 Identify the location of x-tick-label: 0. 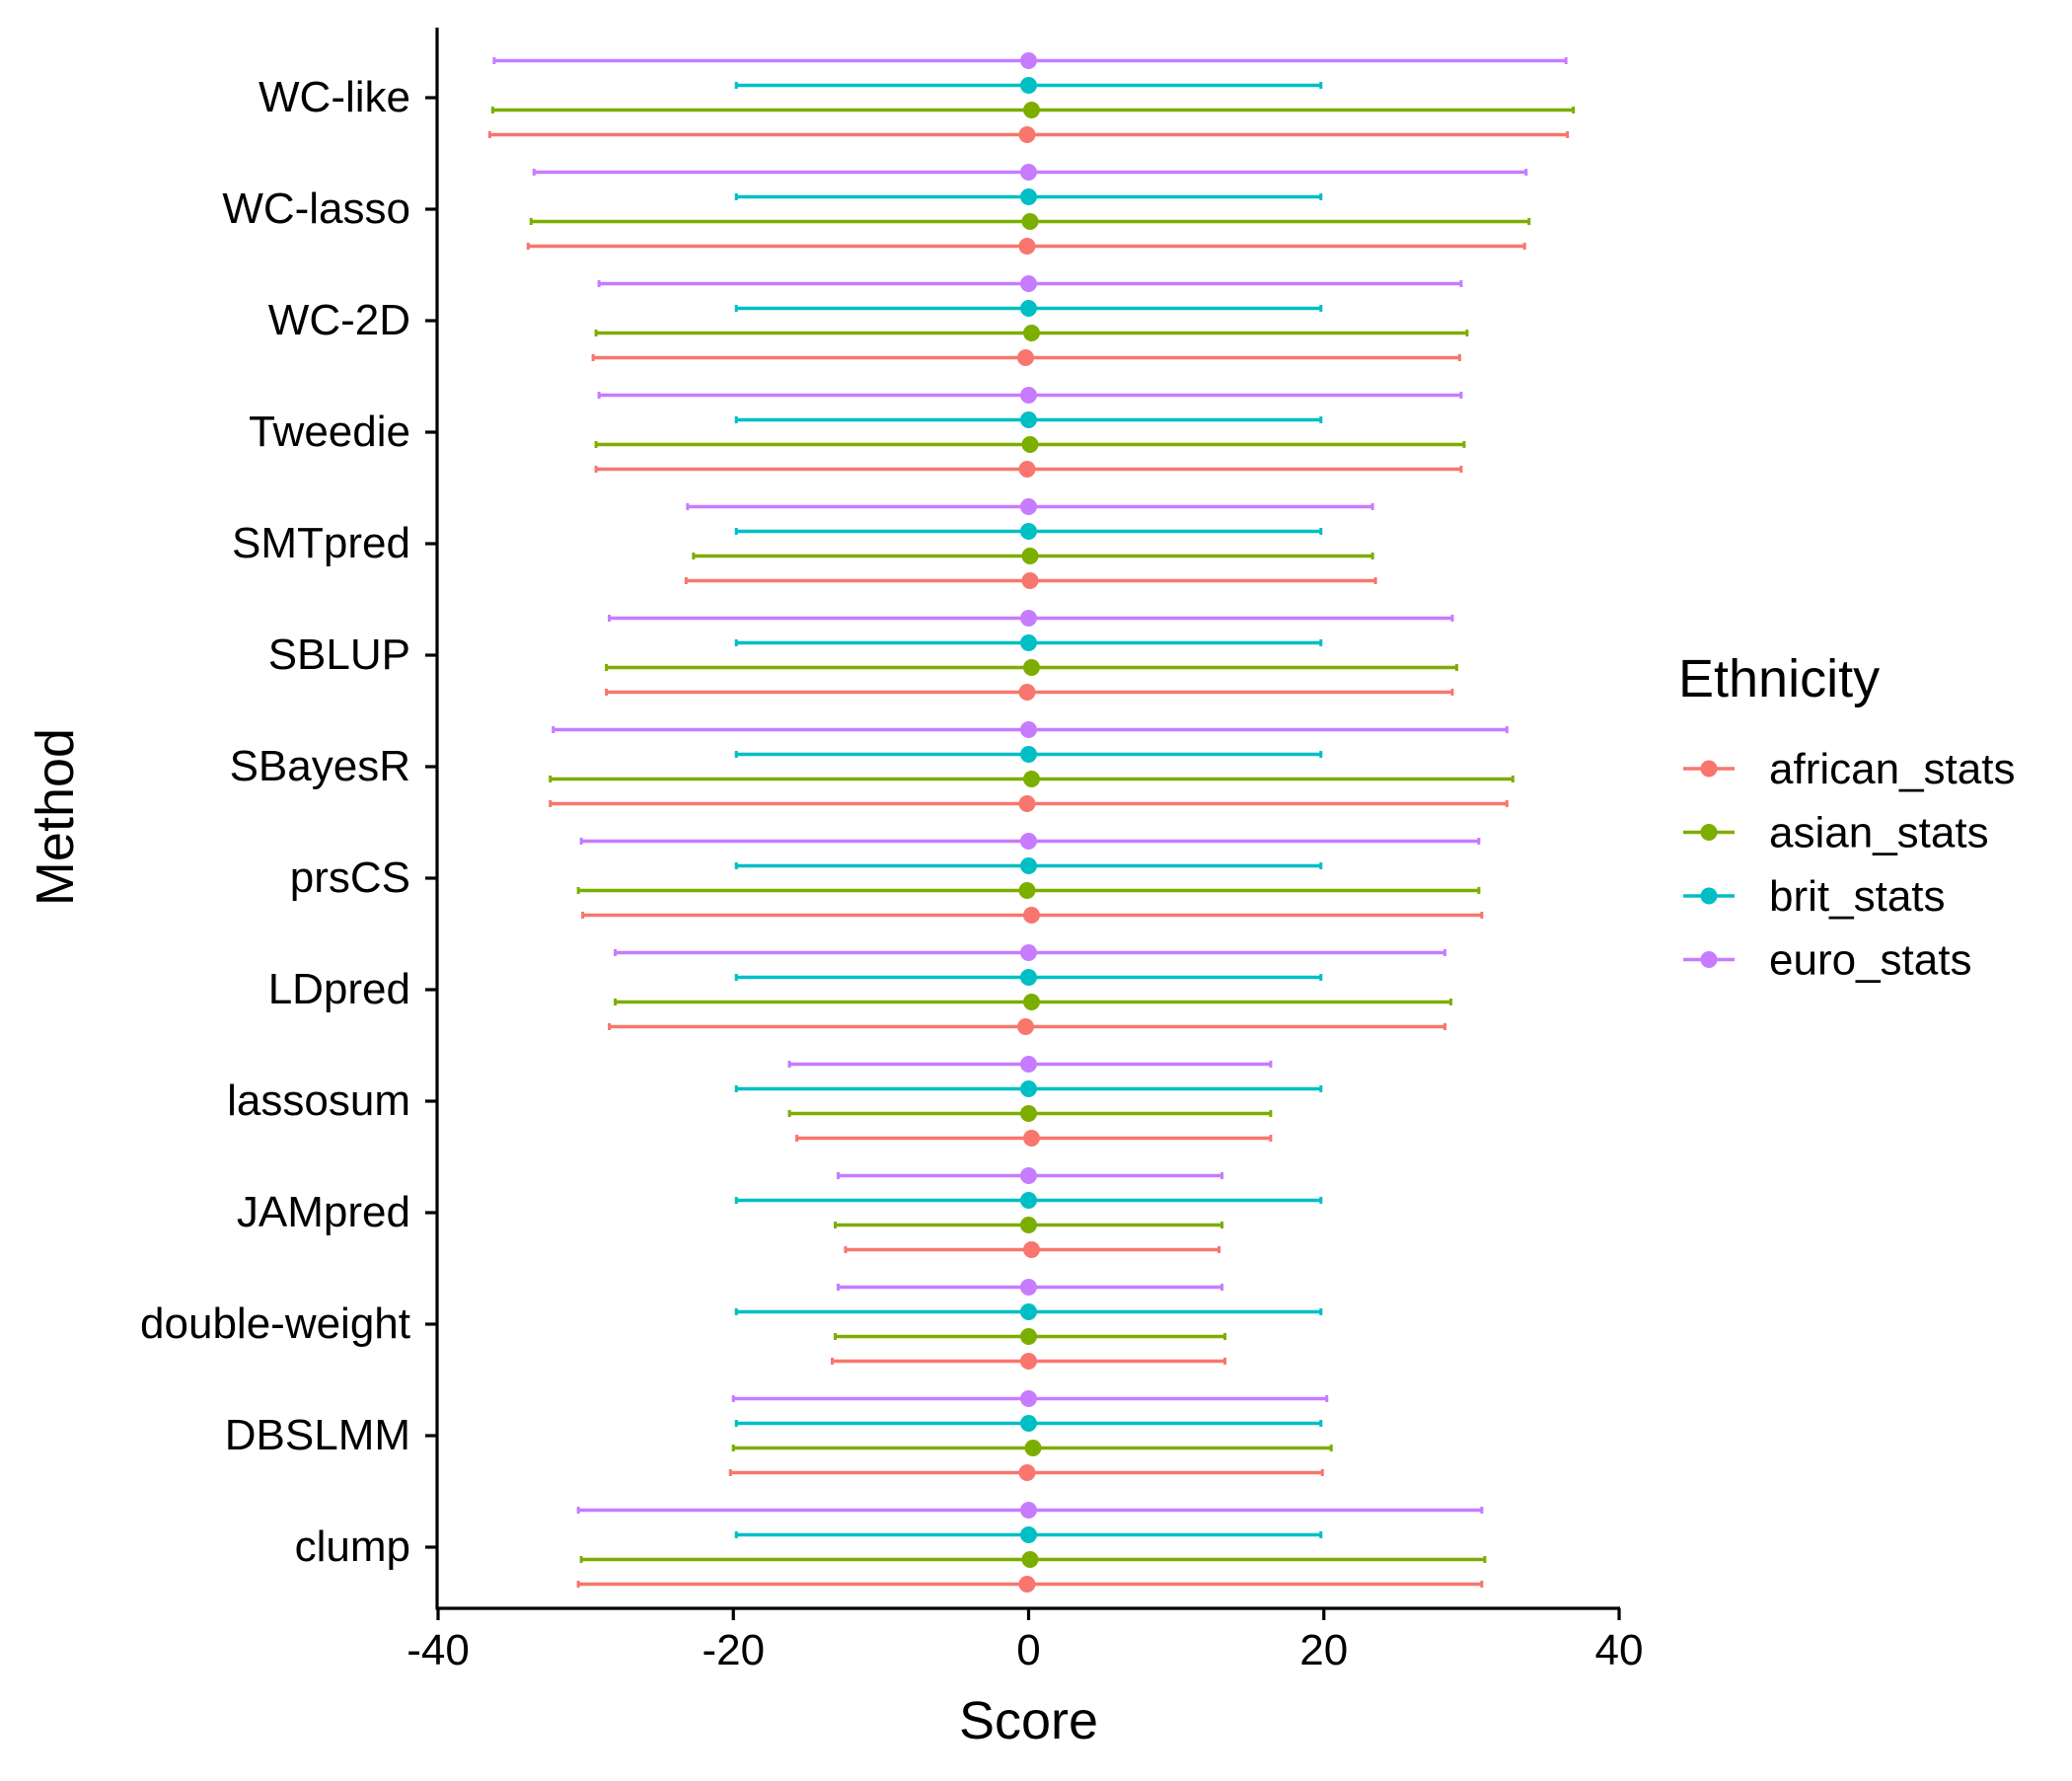
(1028, 1650).